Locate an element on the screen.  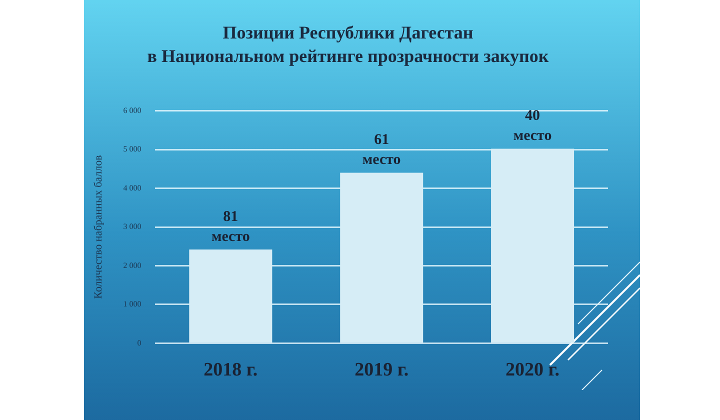
annotation: 40 место is located at coordinates (532, 126).